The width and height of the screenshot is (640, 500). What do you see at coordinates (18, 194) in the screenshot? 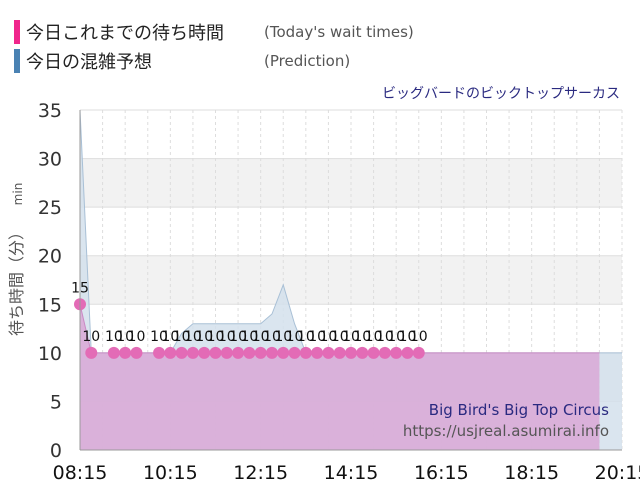
I see `y-axis-unit: min` at bounding box center [18, 194].